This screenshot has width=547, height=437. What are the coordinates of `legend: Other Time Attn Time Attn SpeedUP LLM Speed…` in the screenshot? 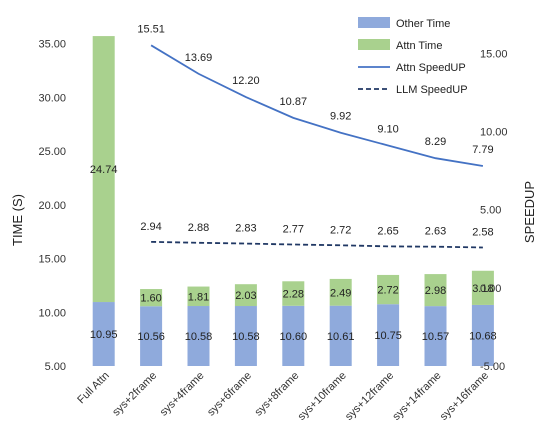 It's located at (413, 56).